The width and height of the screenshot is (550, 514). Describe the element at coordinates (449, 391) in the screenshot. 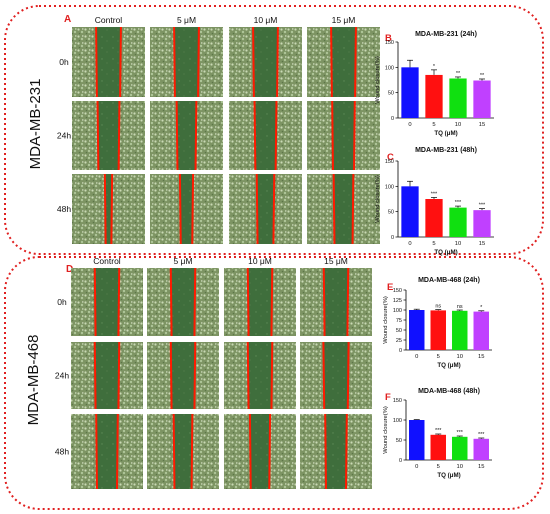

I see `chart-title: MDA-MB-468 (48h)` at that location.